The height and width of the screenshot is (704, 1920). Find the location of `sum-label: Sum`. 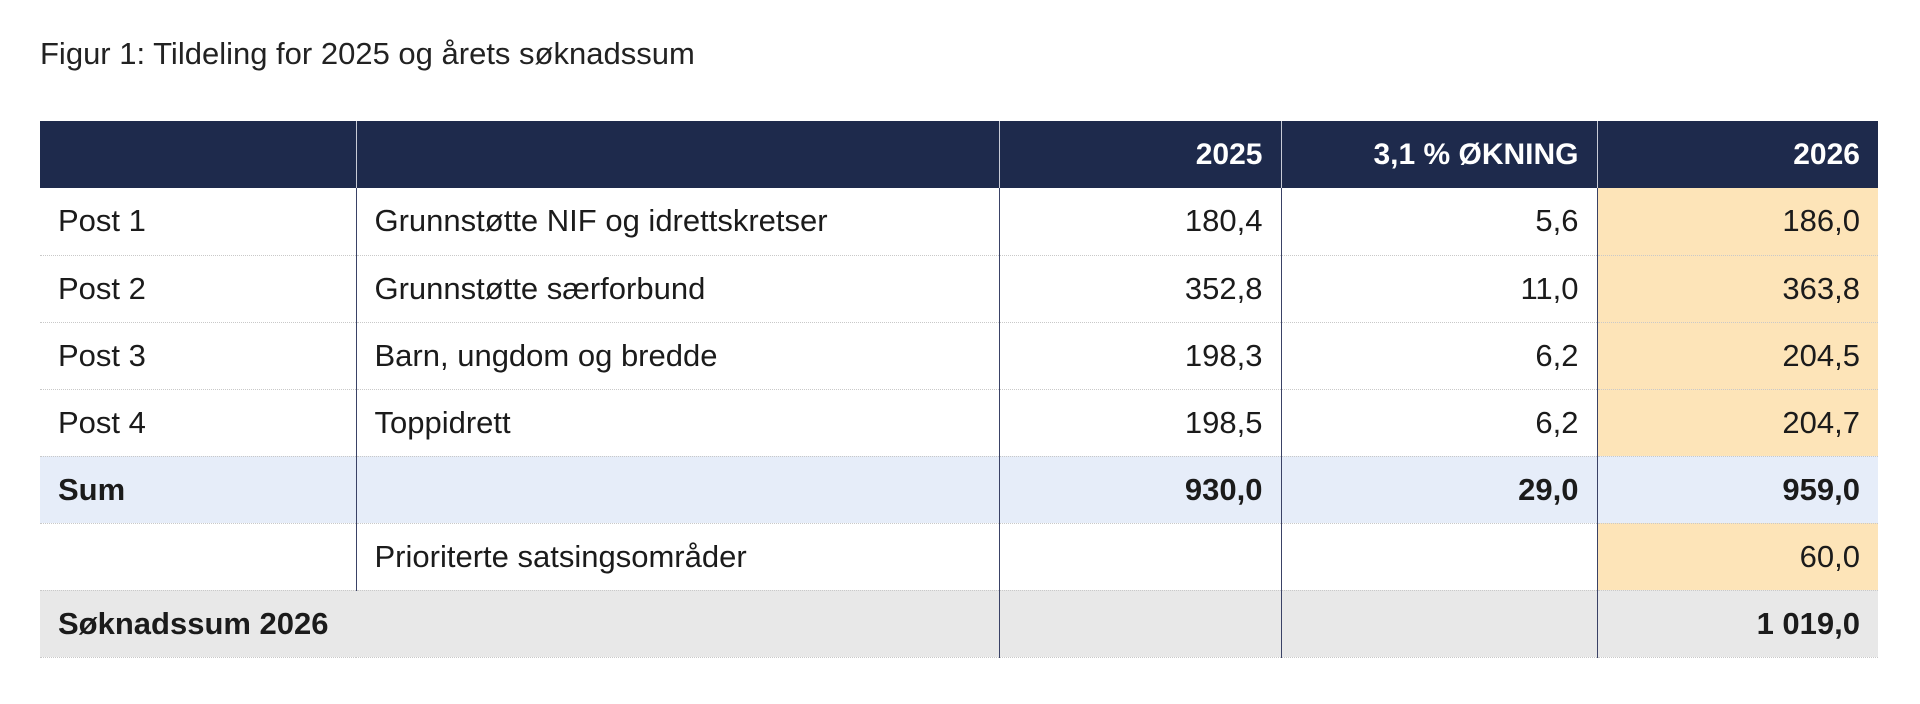

sum-label: Sum is located at coordinates (198, 490).